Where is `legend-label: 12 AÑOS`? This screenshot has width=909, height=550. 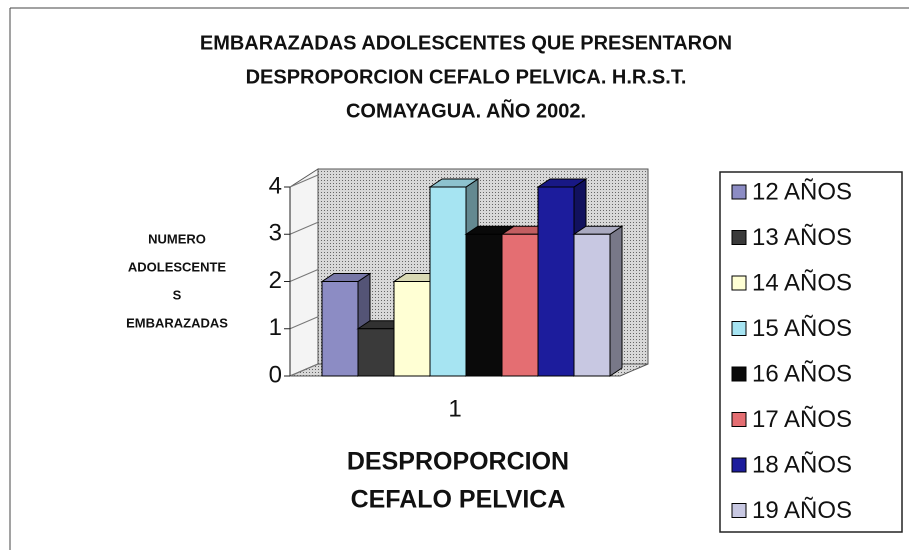
legend-label: 12 AÑOS is located at coordinates (802, 191).